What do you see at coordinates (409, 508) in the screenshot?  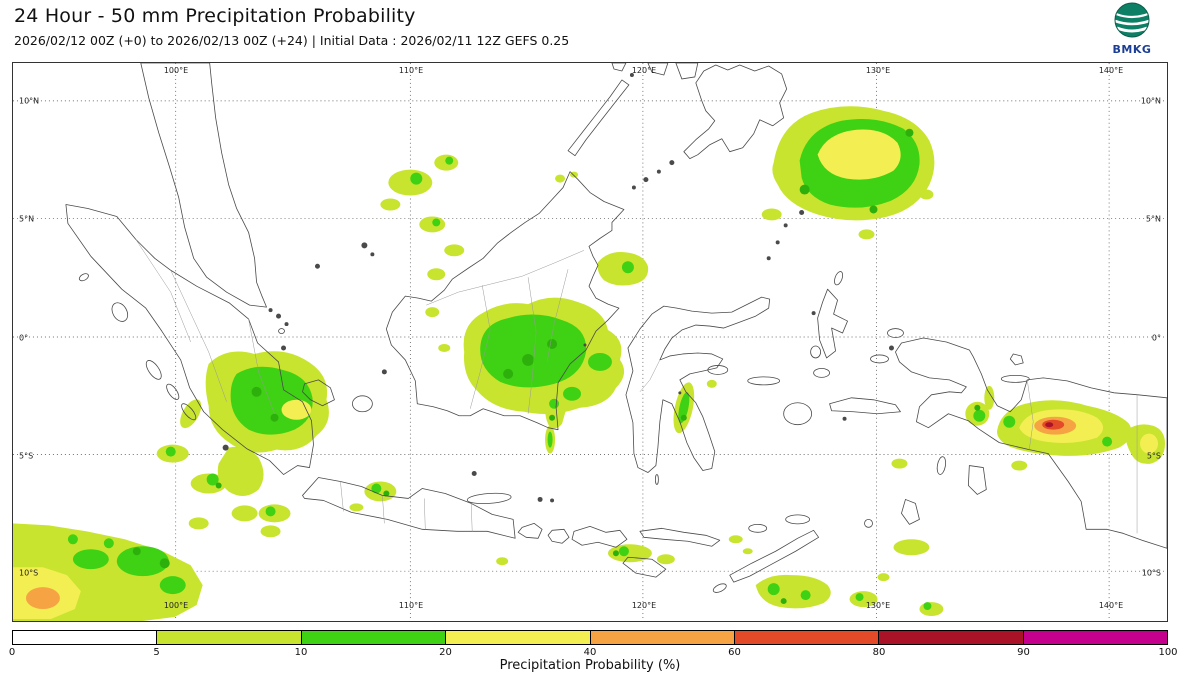 I see `coast-java` at bounding box center [409, 508].